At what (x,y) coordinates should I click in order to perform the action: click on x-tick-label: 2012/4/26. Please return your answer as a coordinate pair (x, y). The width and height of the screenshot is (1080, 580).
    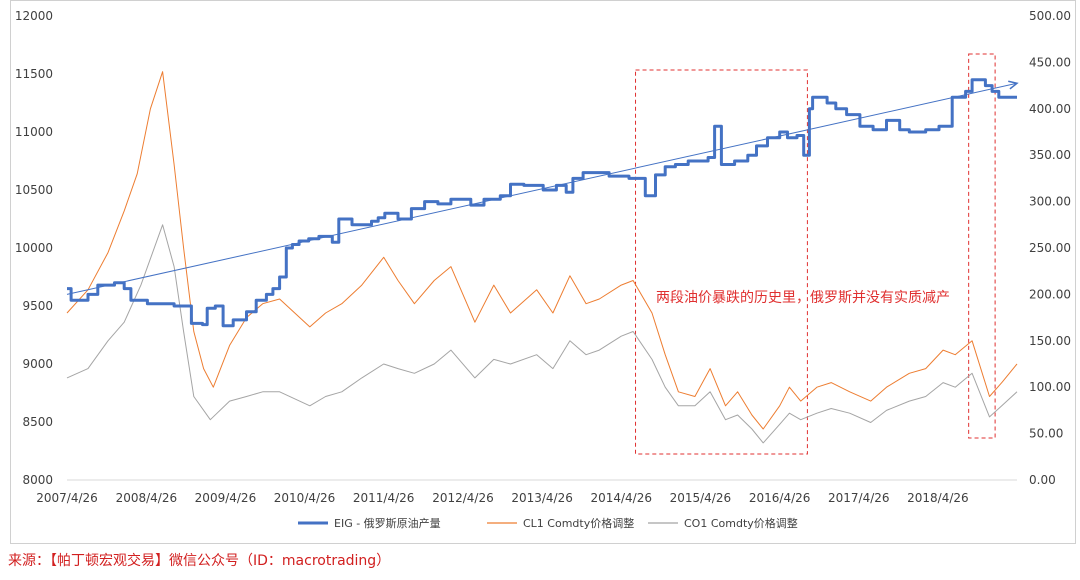
    Looking at the image, I should click on (463, 498).